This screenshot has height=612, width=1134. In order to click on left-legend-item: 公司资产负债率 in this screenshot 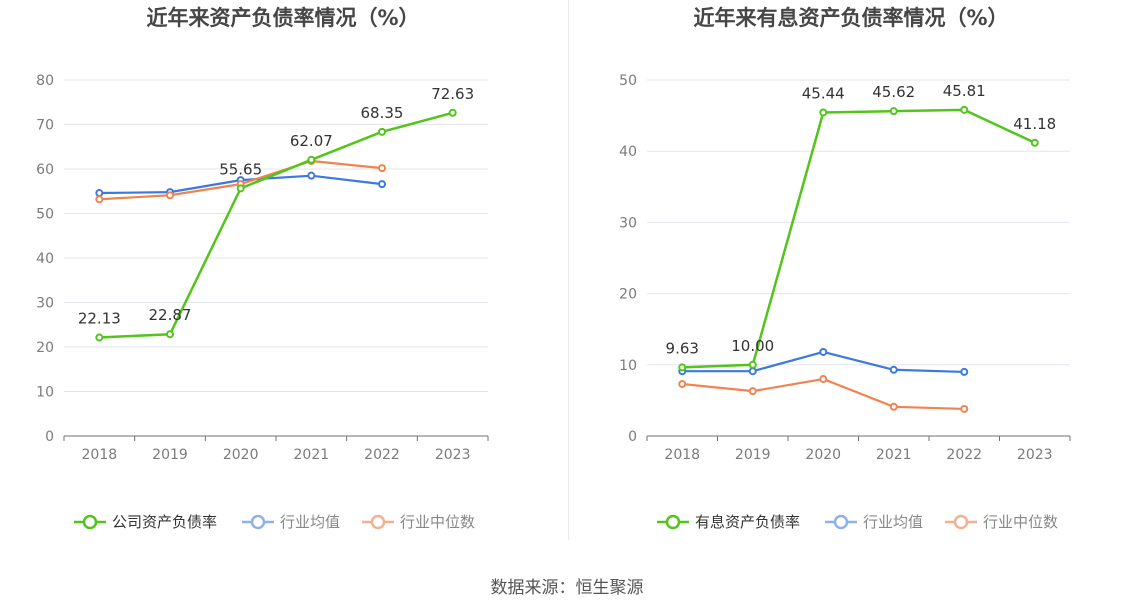, I will do `click(145, 522)`.